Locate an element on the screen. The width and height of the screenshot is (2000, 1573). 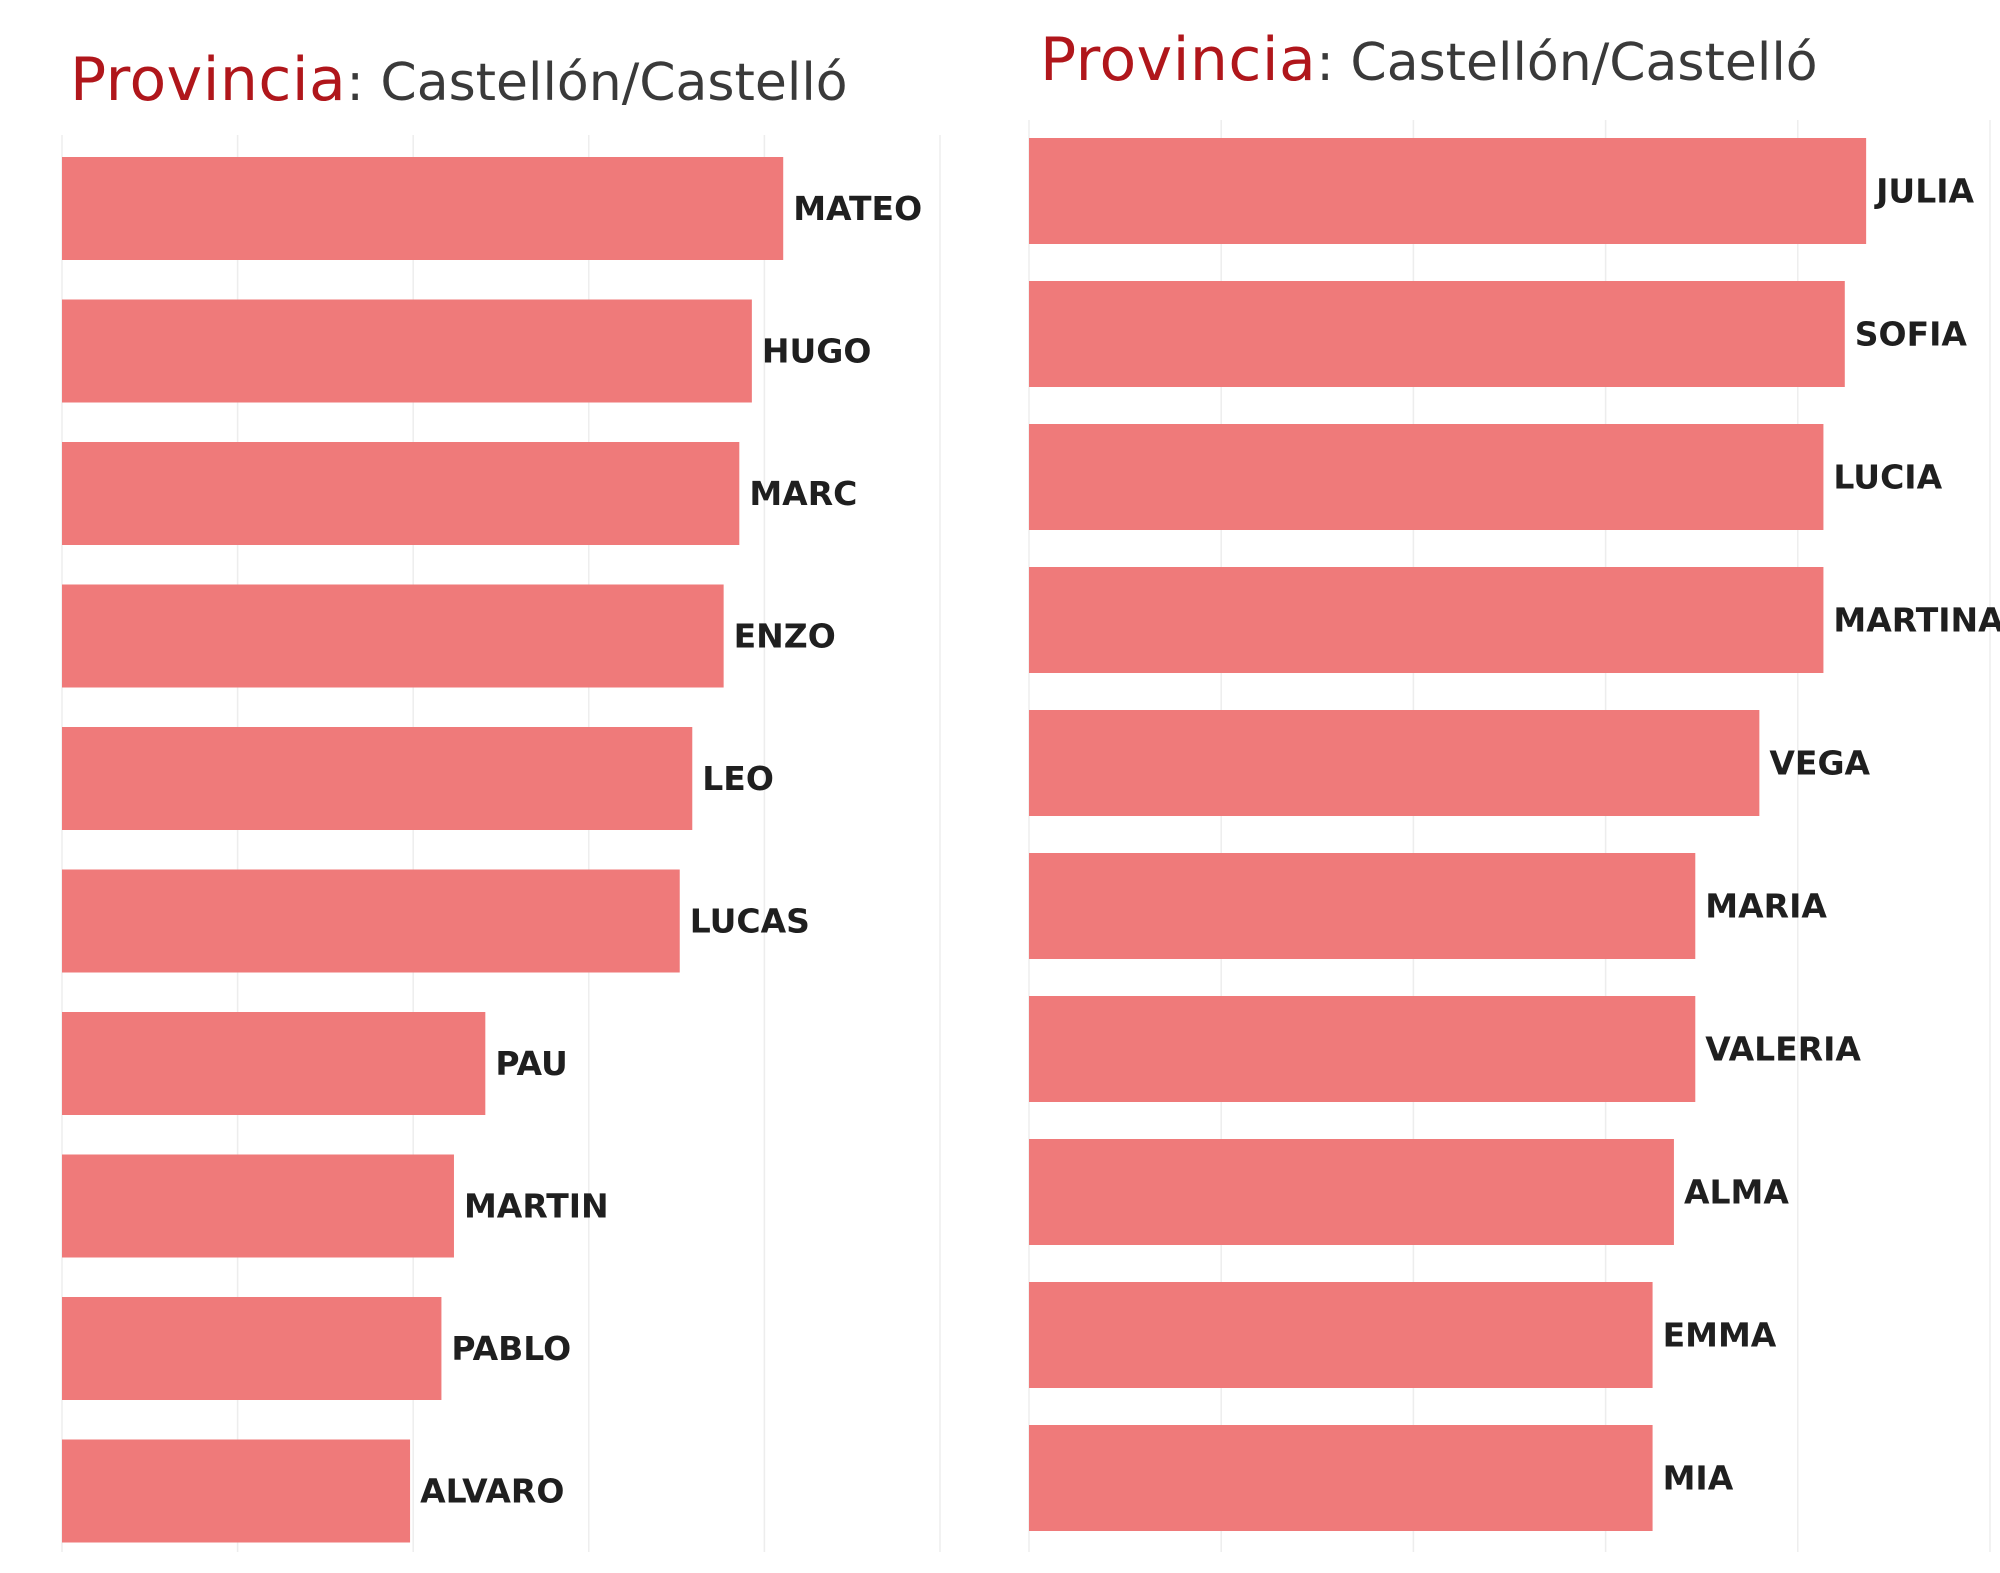
bar-label: VEGA is located at coordinates (1819, 763).